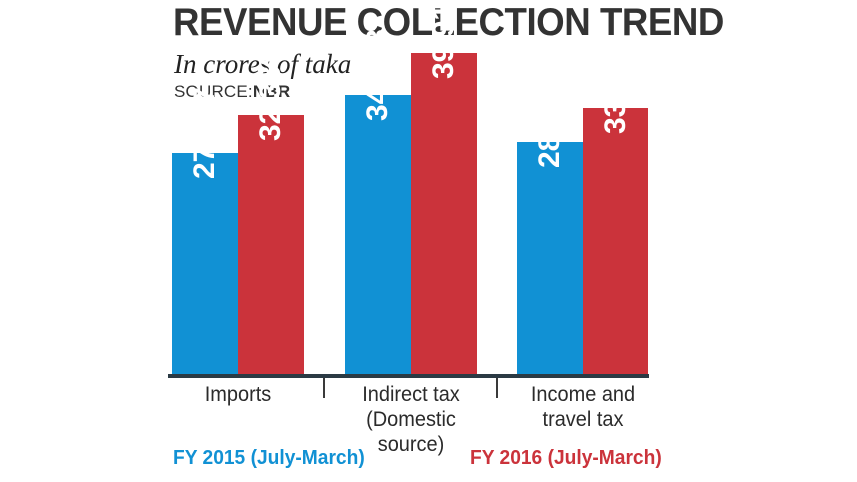 This screenshot has width=857, height=482. Describe the element at coordinates (411, 432) in the screenshot. I see `category-label-line: (Domestic source)` at that location.